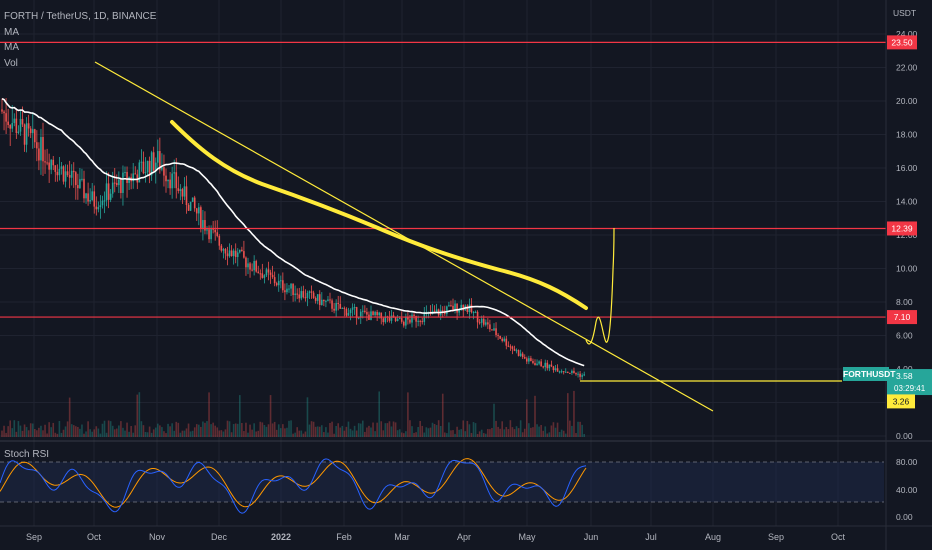 The height and width of the screenshot is (550, 932). Describe the element at coordinates (80, 16) in the screenshot. I see `symbol-title: FORTH / TetherUS, 1D, BINANCE` at that location.